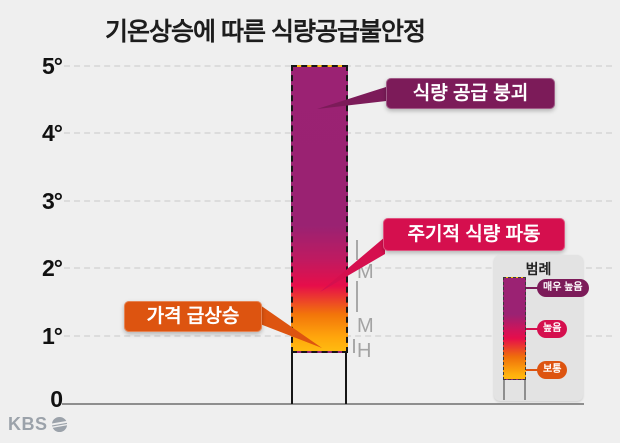  What do you see at coordinates (52, 201) in the screenshot?
I see `y-tick-3: 3°` at bounding box center [52, 201].